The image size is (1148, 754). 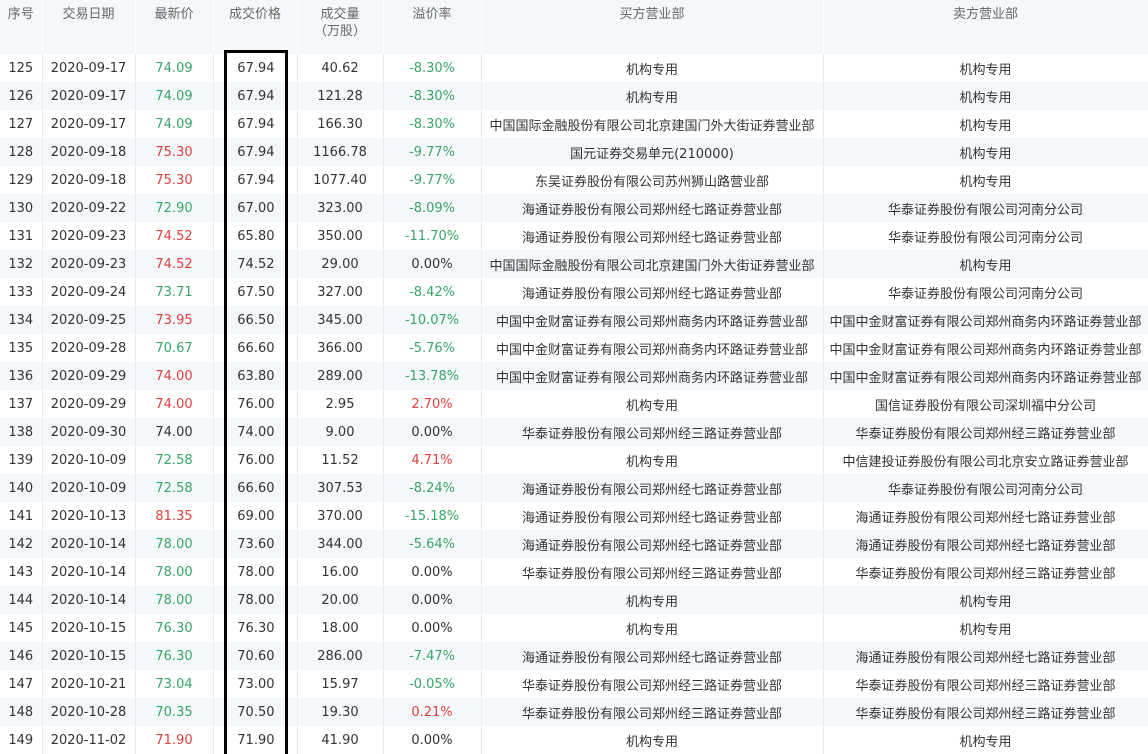 What do you see at coordinates (255, 656) in the screenshot?
I see `cell-trade-price: 70.60` at bounding box center [255, 656].